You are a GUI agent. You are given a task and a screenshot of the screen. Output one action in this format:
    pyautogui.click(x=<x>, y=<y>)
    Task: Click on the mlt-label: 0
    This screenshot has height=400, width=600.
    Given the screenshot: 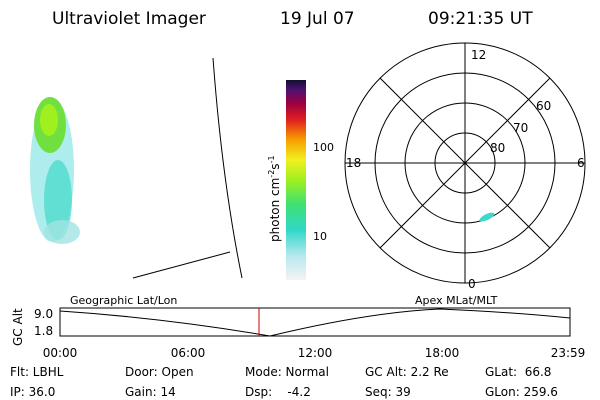 What is the action you would take?
    pyautogui.click(x=472, y=284)
    